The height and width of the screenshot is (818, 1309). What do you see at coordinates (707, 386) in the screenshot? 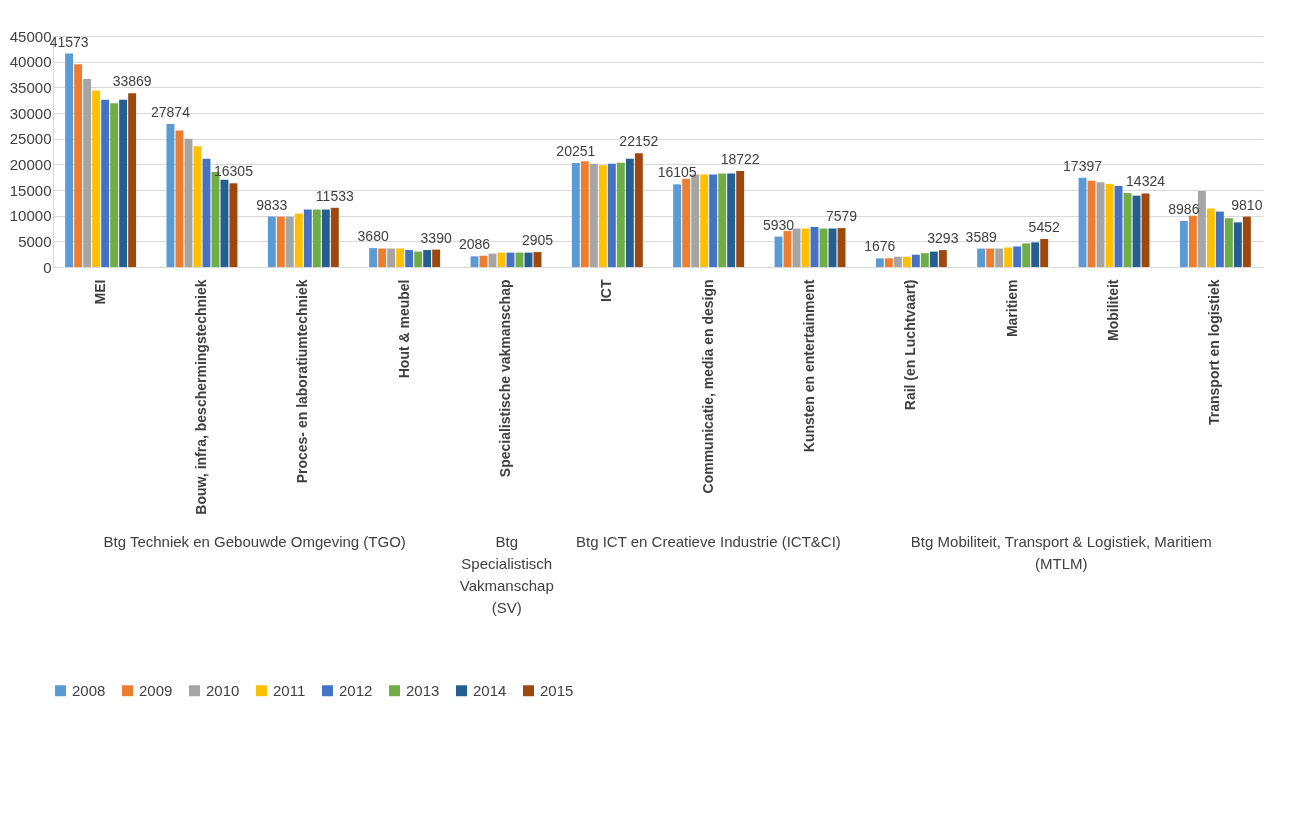
I see `x-tick-label: Communicatie, media en design` at bounding box center [707, 386].